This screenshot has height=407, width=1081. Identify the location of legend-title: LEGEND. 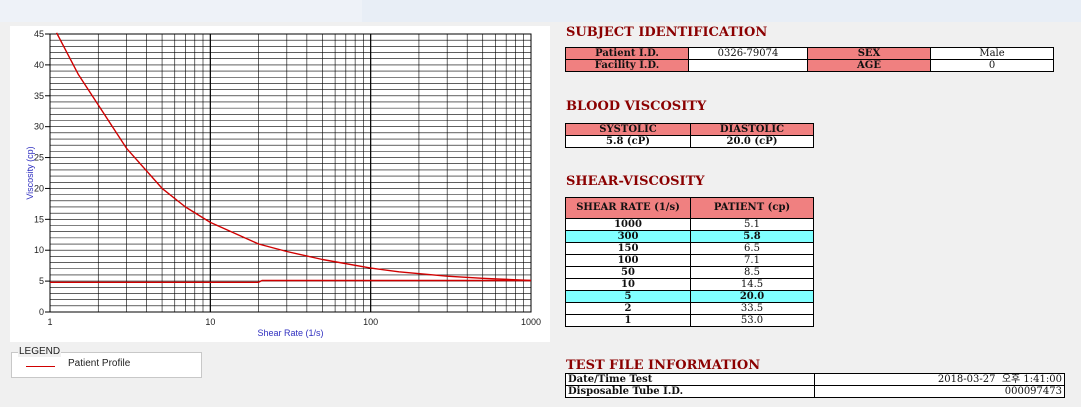
(40, 351).